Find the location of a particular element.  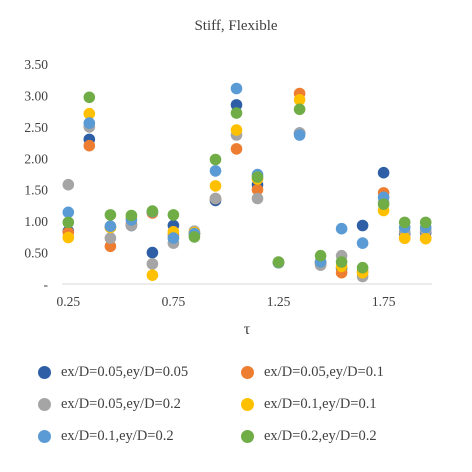

legend-item: ex/D=0.1,ey/D=0.2 is located at coordinates (106, 436).